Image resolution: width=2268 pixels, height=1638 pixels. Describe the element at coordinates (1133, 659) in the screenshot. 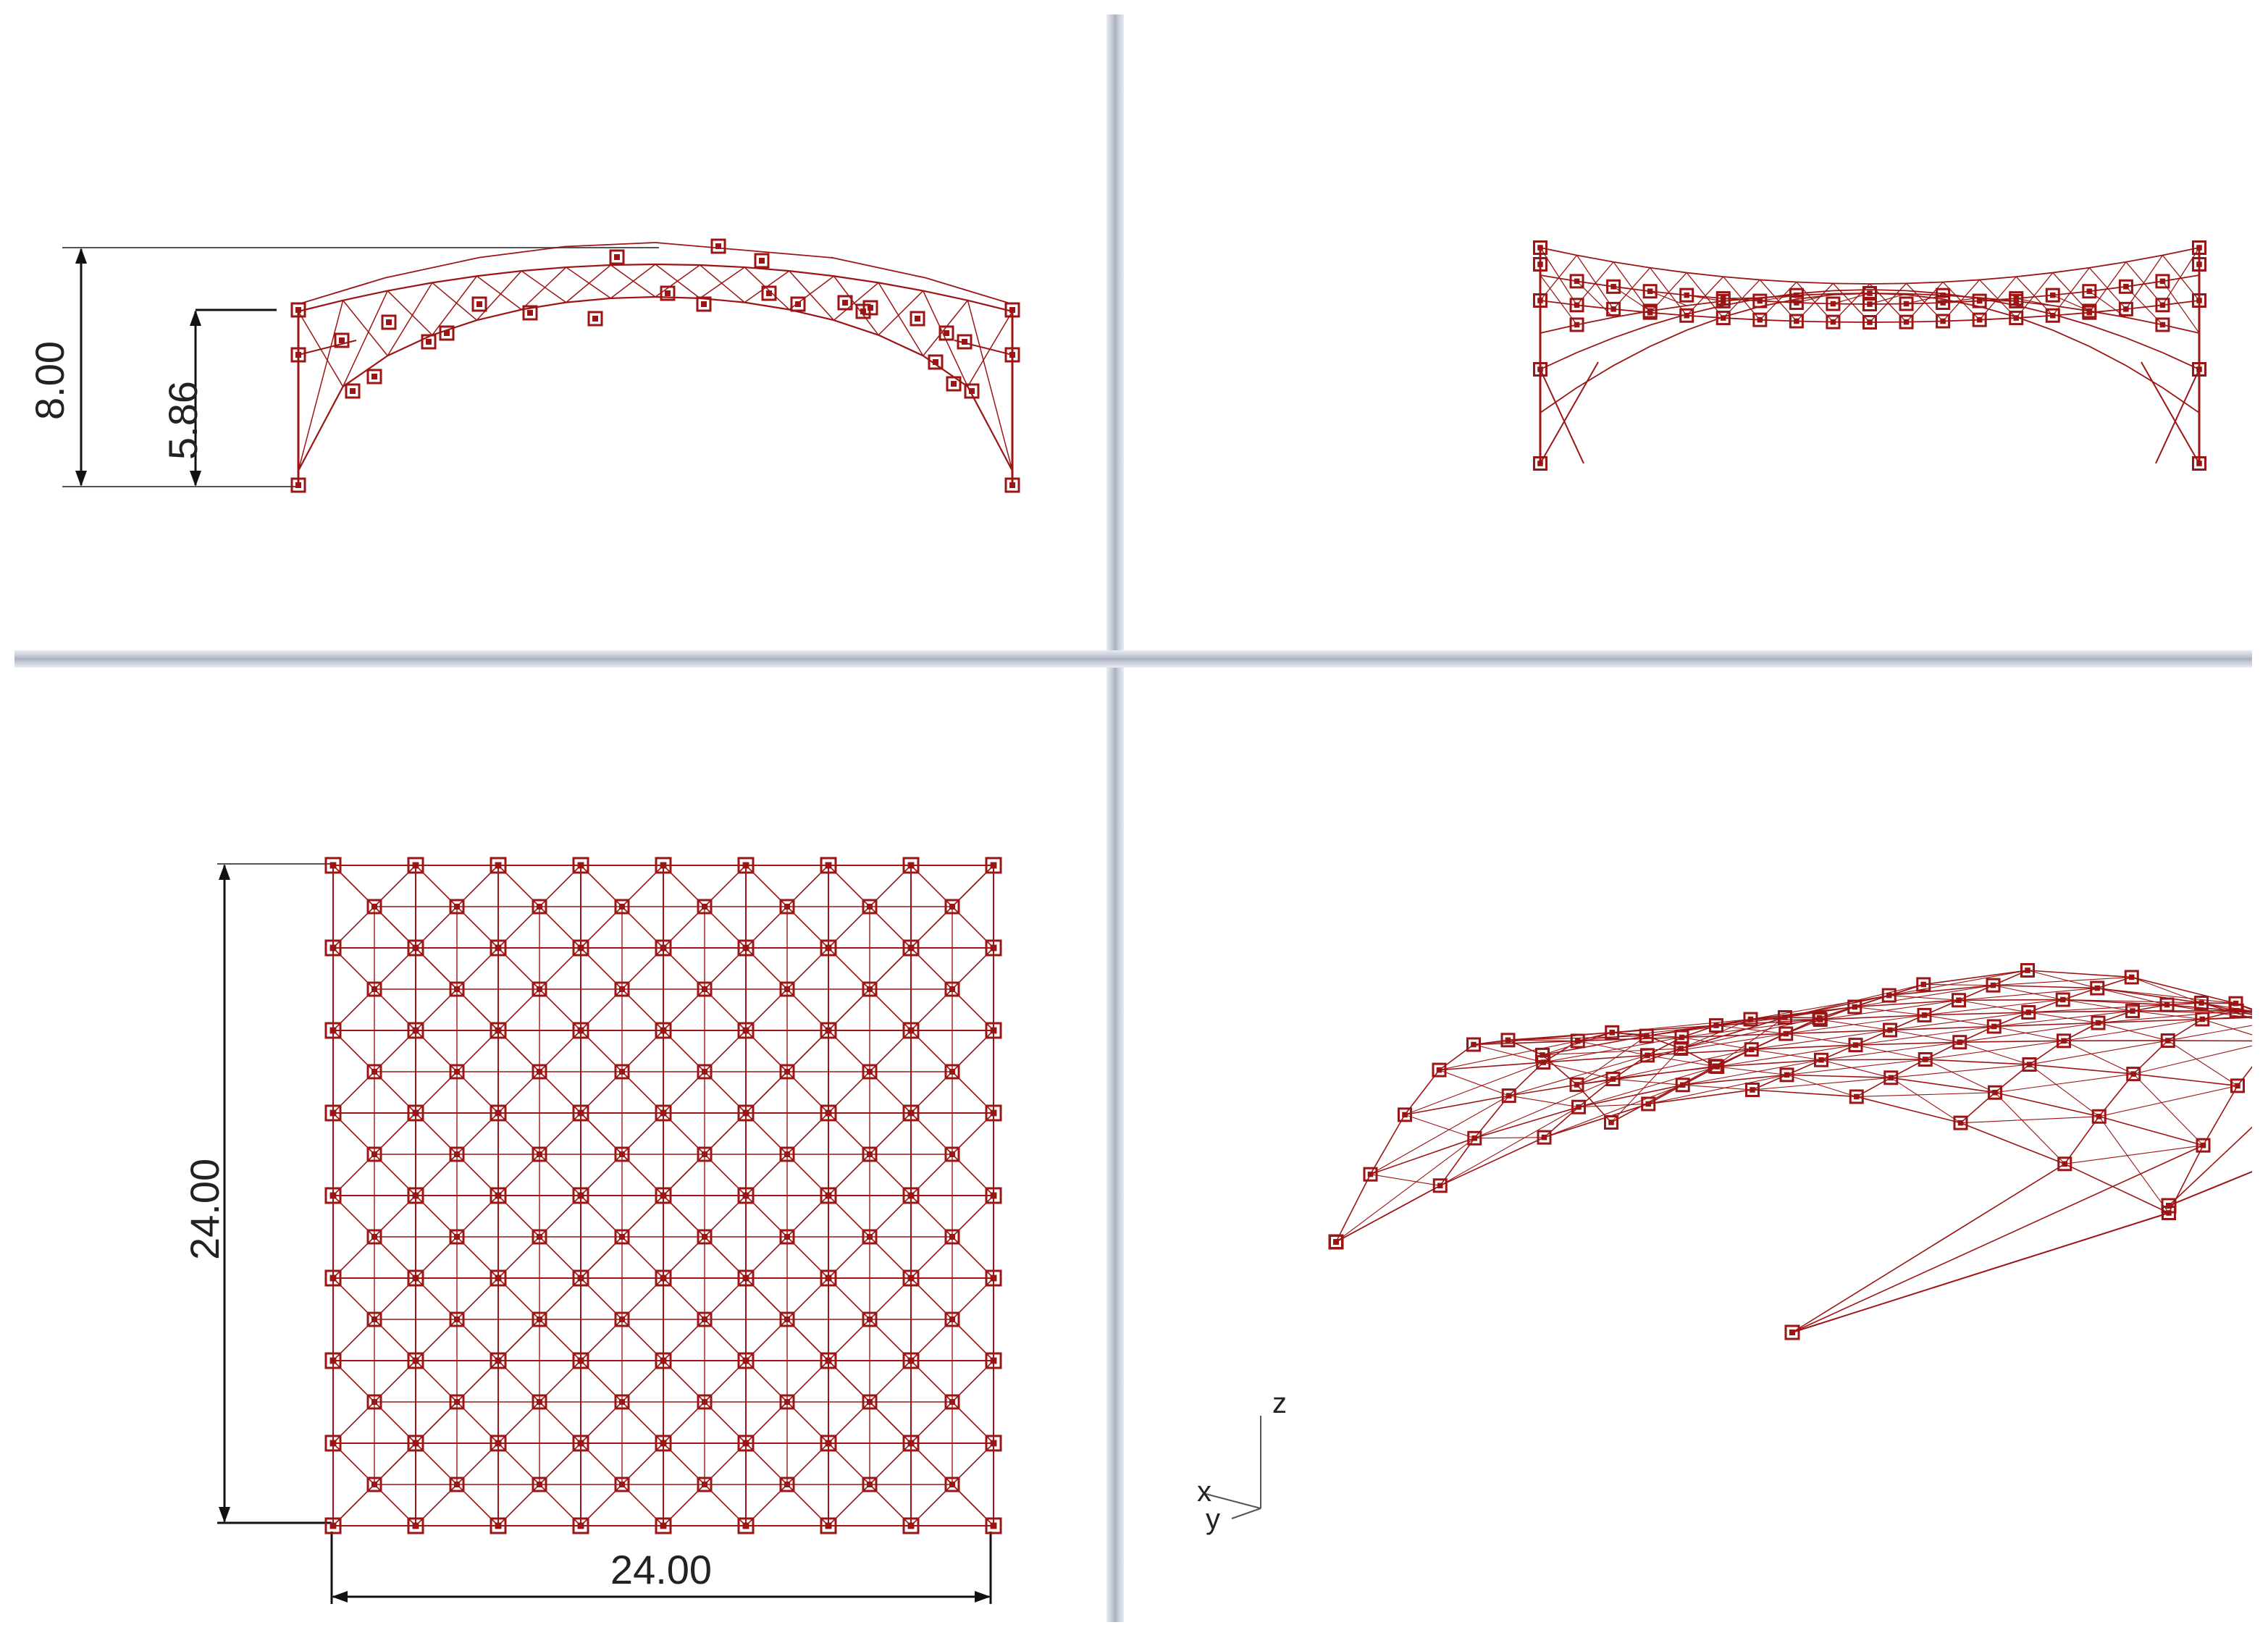

I see `viewport-divider-horizontal` at that location.